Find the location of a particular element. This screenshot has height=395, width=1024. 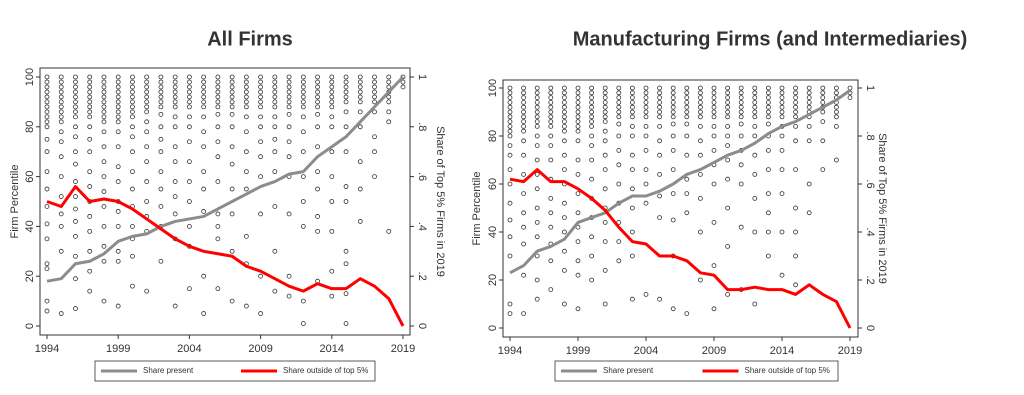

y2-tick-label: 0 is located at coordinates (870, 328).